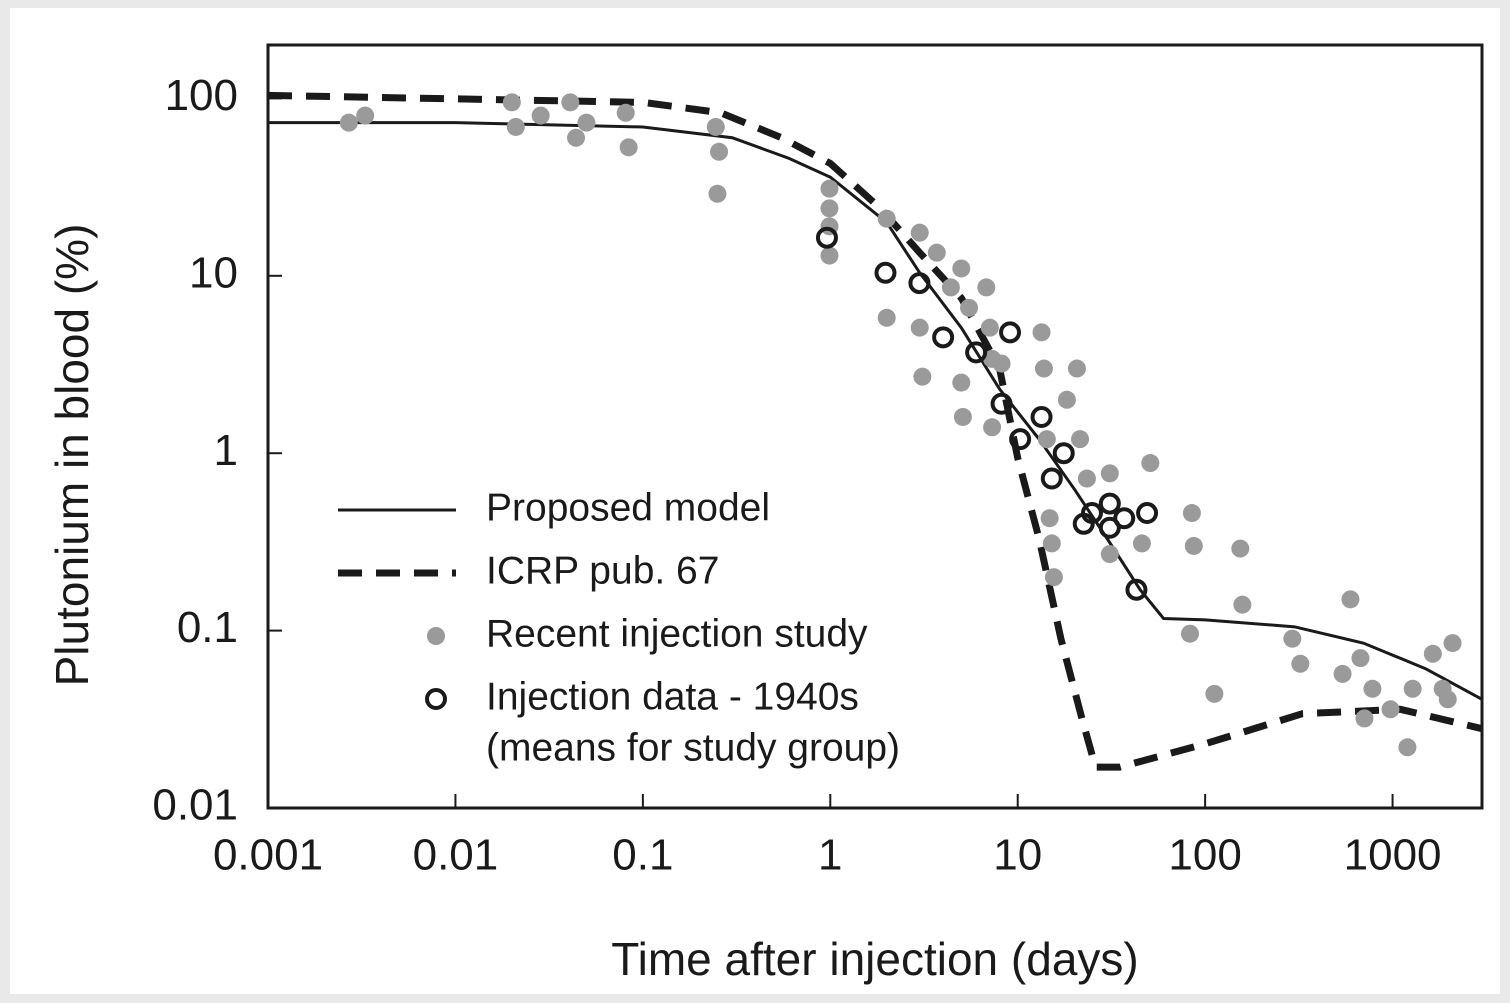 Image resolution: width=1510 pixels, height=1003 pixels. Describe the element at coordinates (226, 450) in the screenshot. I see `y-tick-label: 1` at that location.